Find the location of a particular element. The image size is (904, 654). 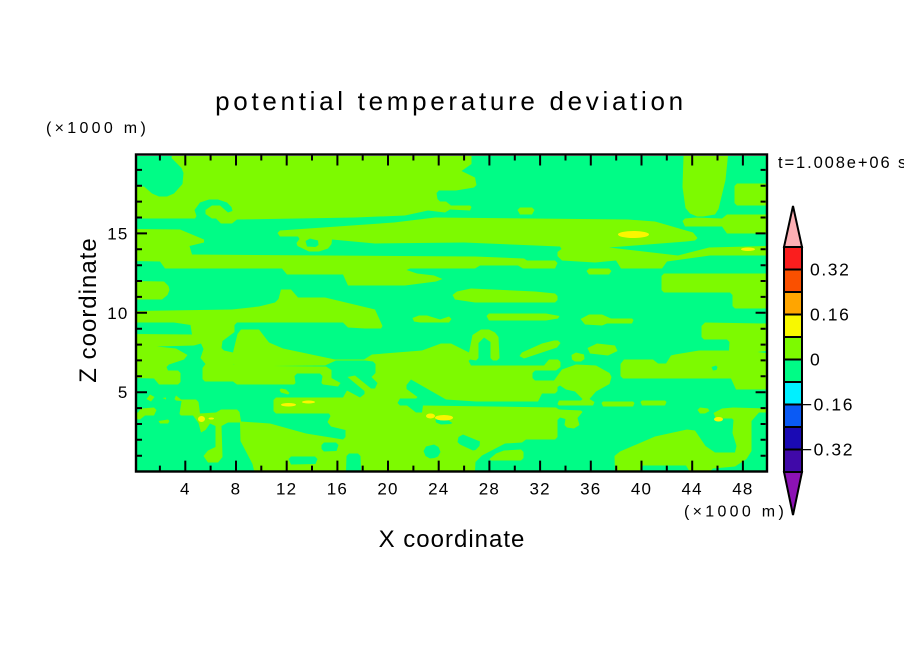

svg-text: X coordinate is located at coordinates (452, 539).